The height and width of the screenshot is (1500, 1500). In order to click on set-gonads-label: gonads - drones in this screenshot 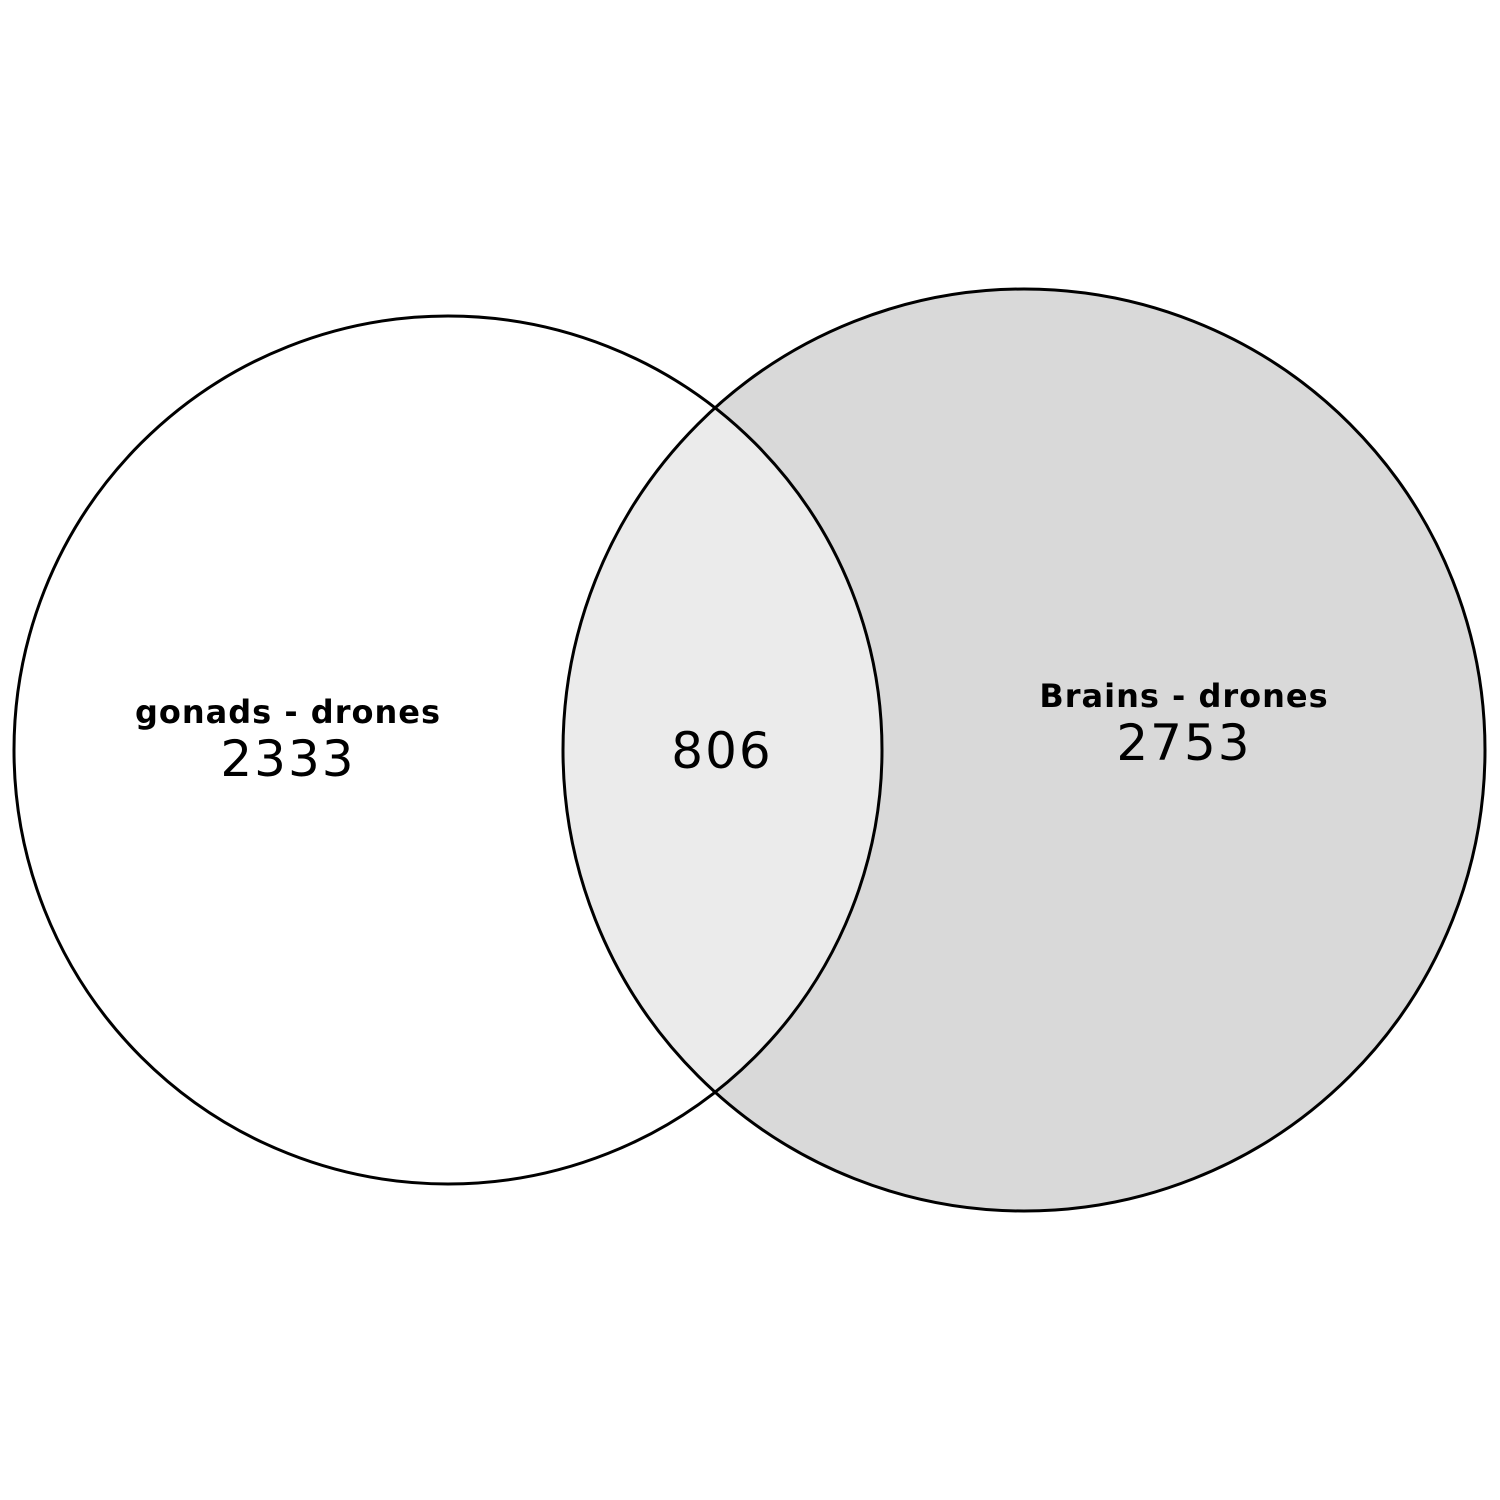, I will do `click(288, 712)`.